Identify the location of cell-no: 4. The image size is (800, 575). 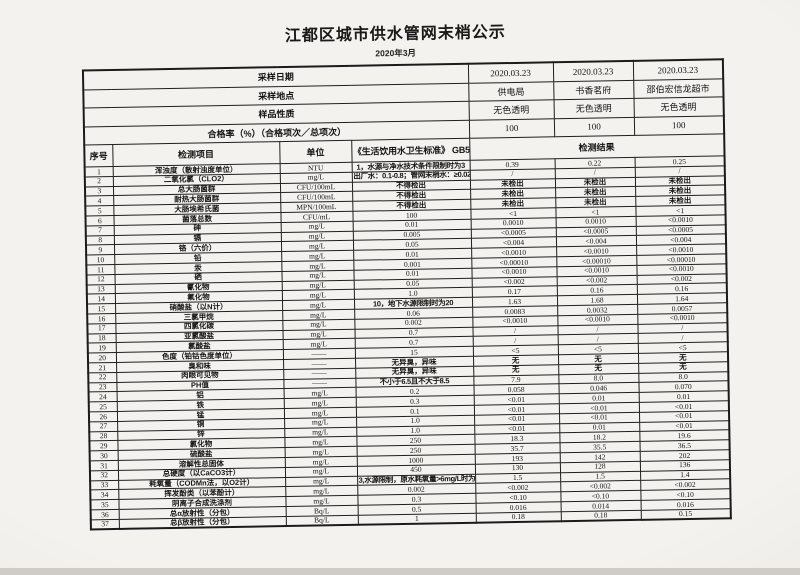
(99, 201).